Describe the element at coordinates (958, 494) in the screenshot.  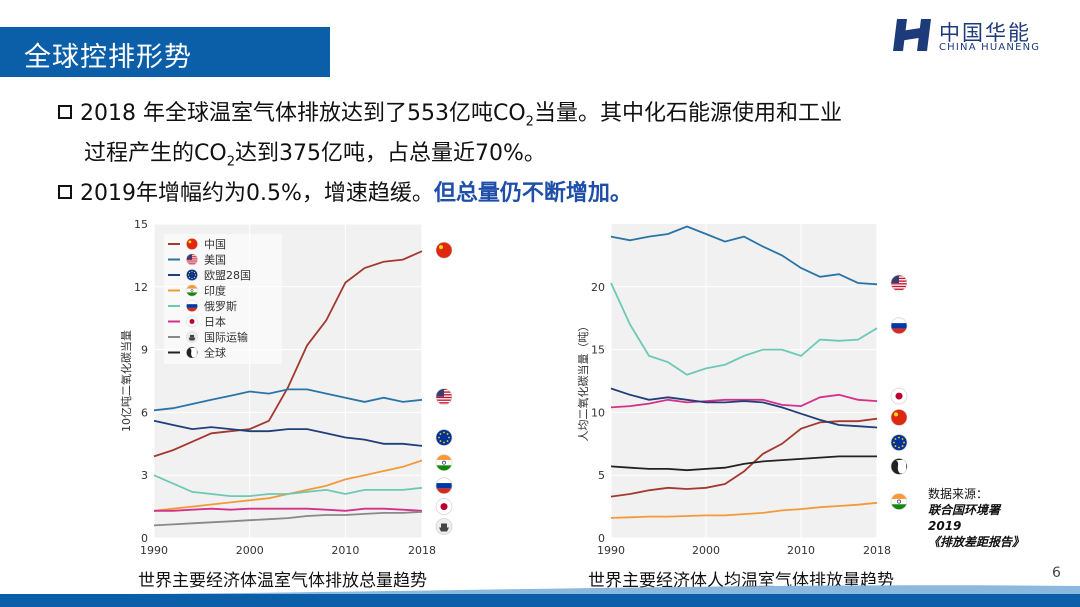
I see `source-label: 数据来源：` at that location.